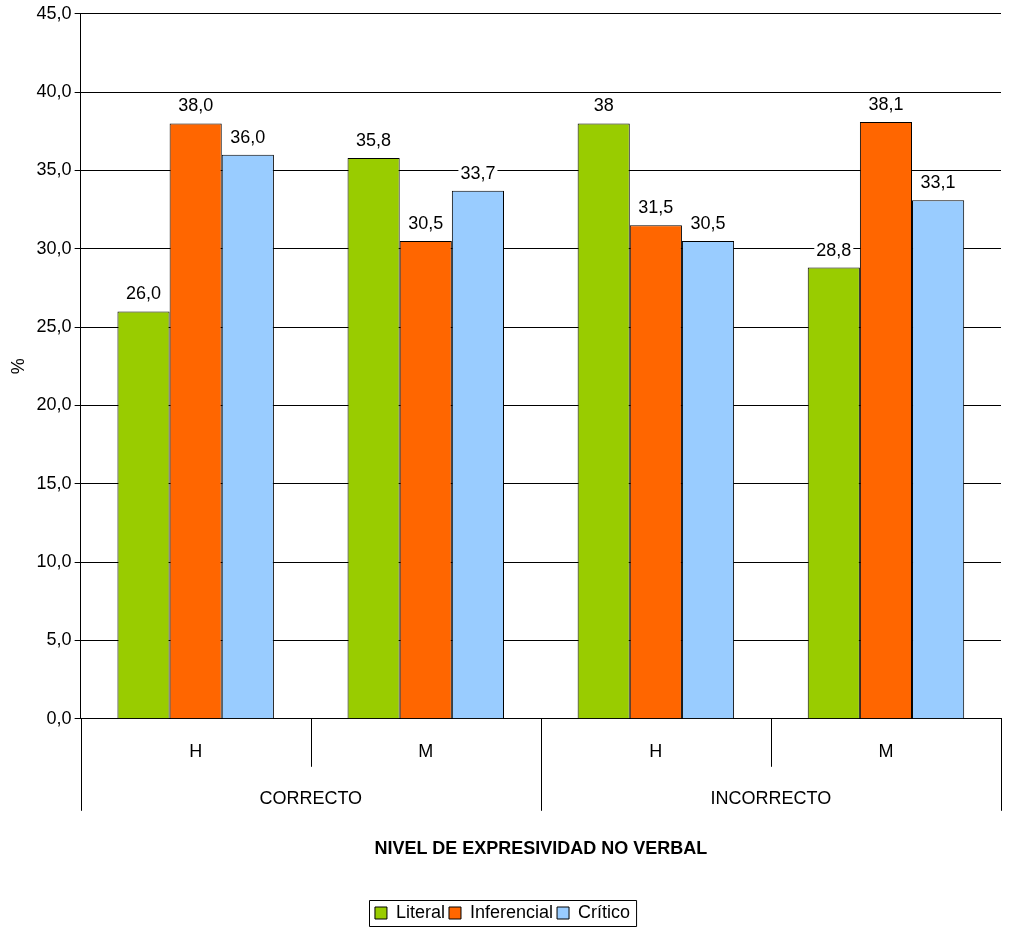  Describe the element at coordinates (938, 182) in the screenshot. I see `data-label: 33,1` at that location.